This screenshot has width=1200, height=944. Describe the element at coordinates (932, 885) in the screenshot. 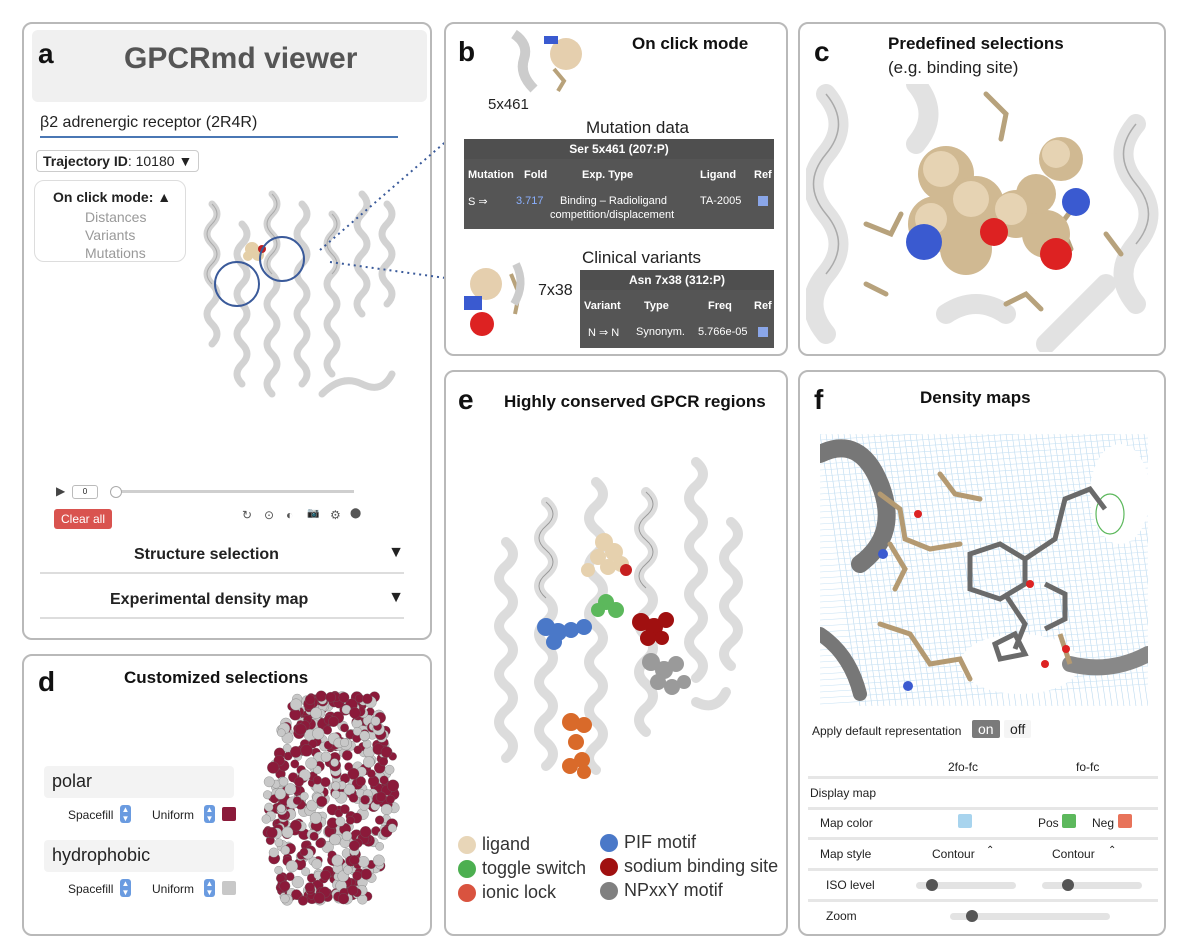

I see `iso-slider-2fo-fc-handle` at that location.